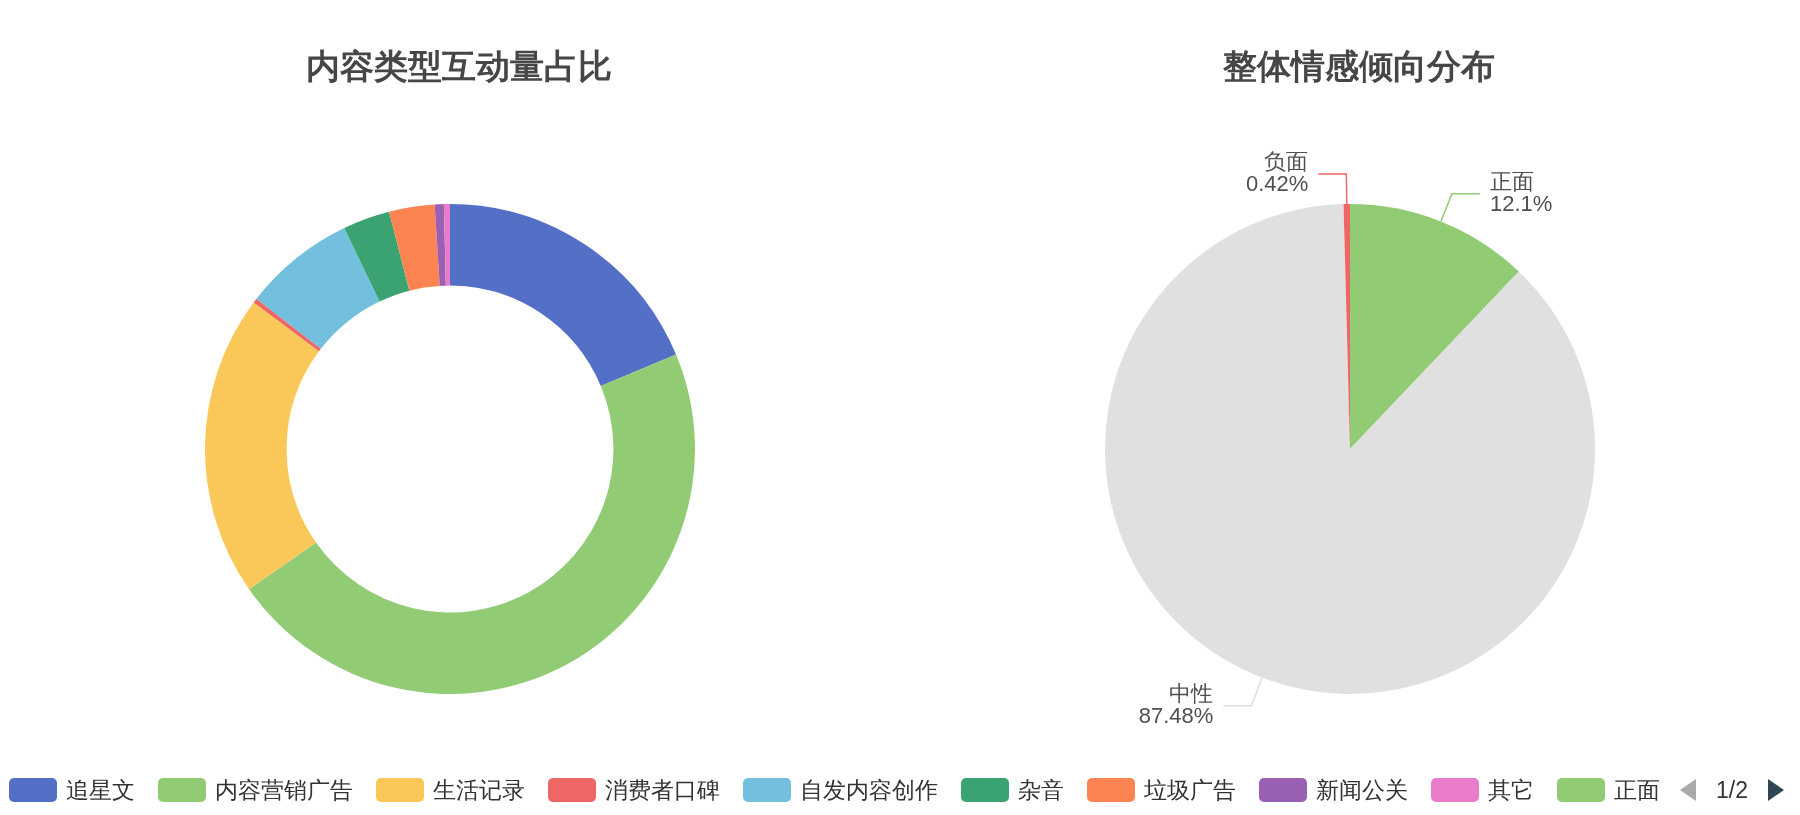  Describe the element at coordinates (1512, 181) in the screenshot. I see `slice-label: 正面` at that location.